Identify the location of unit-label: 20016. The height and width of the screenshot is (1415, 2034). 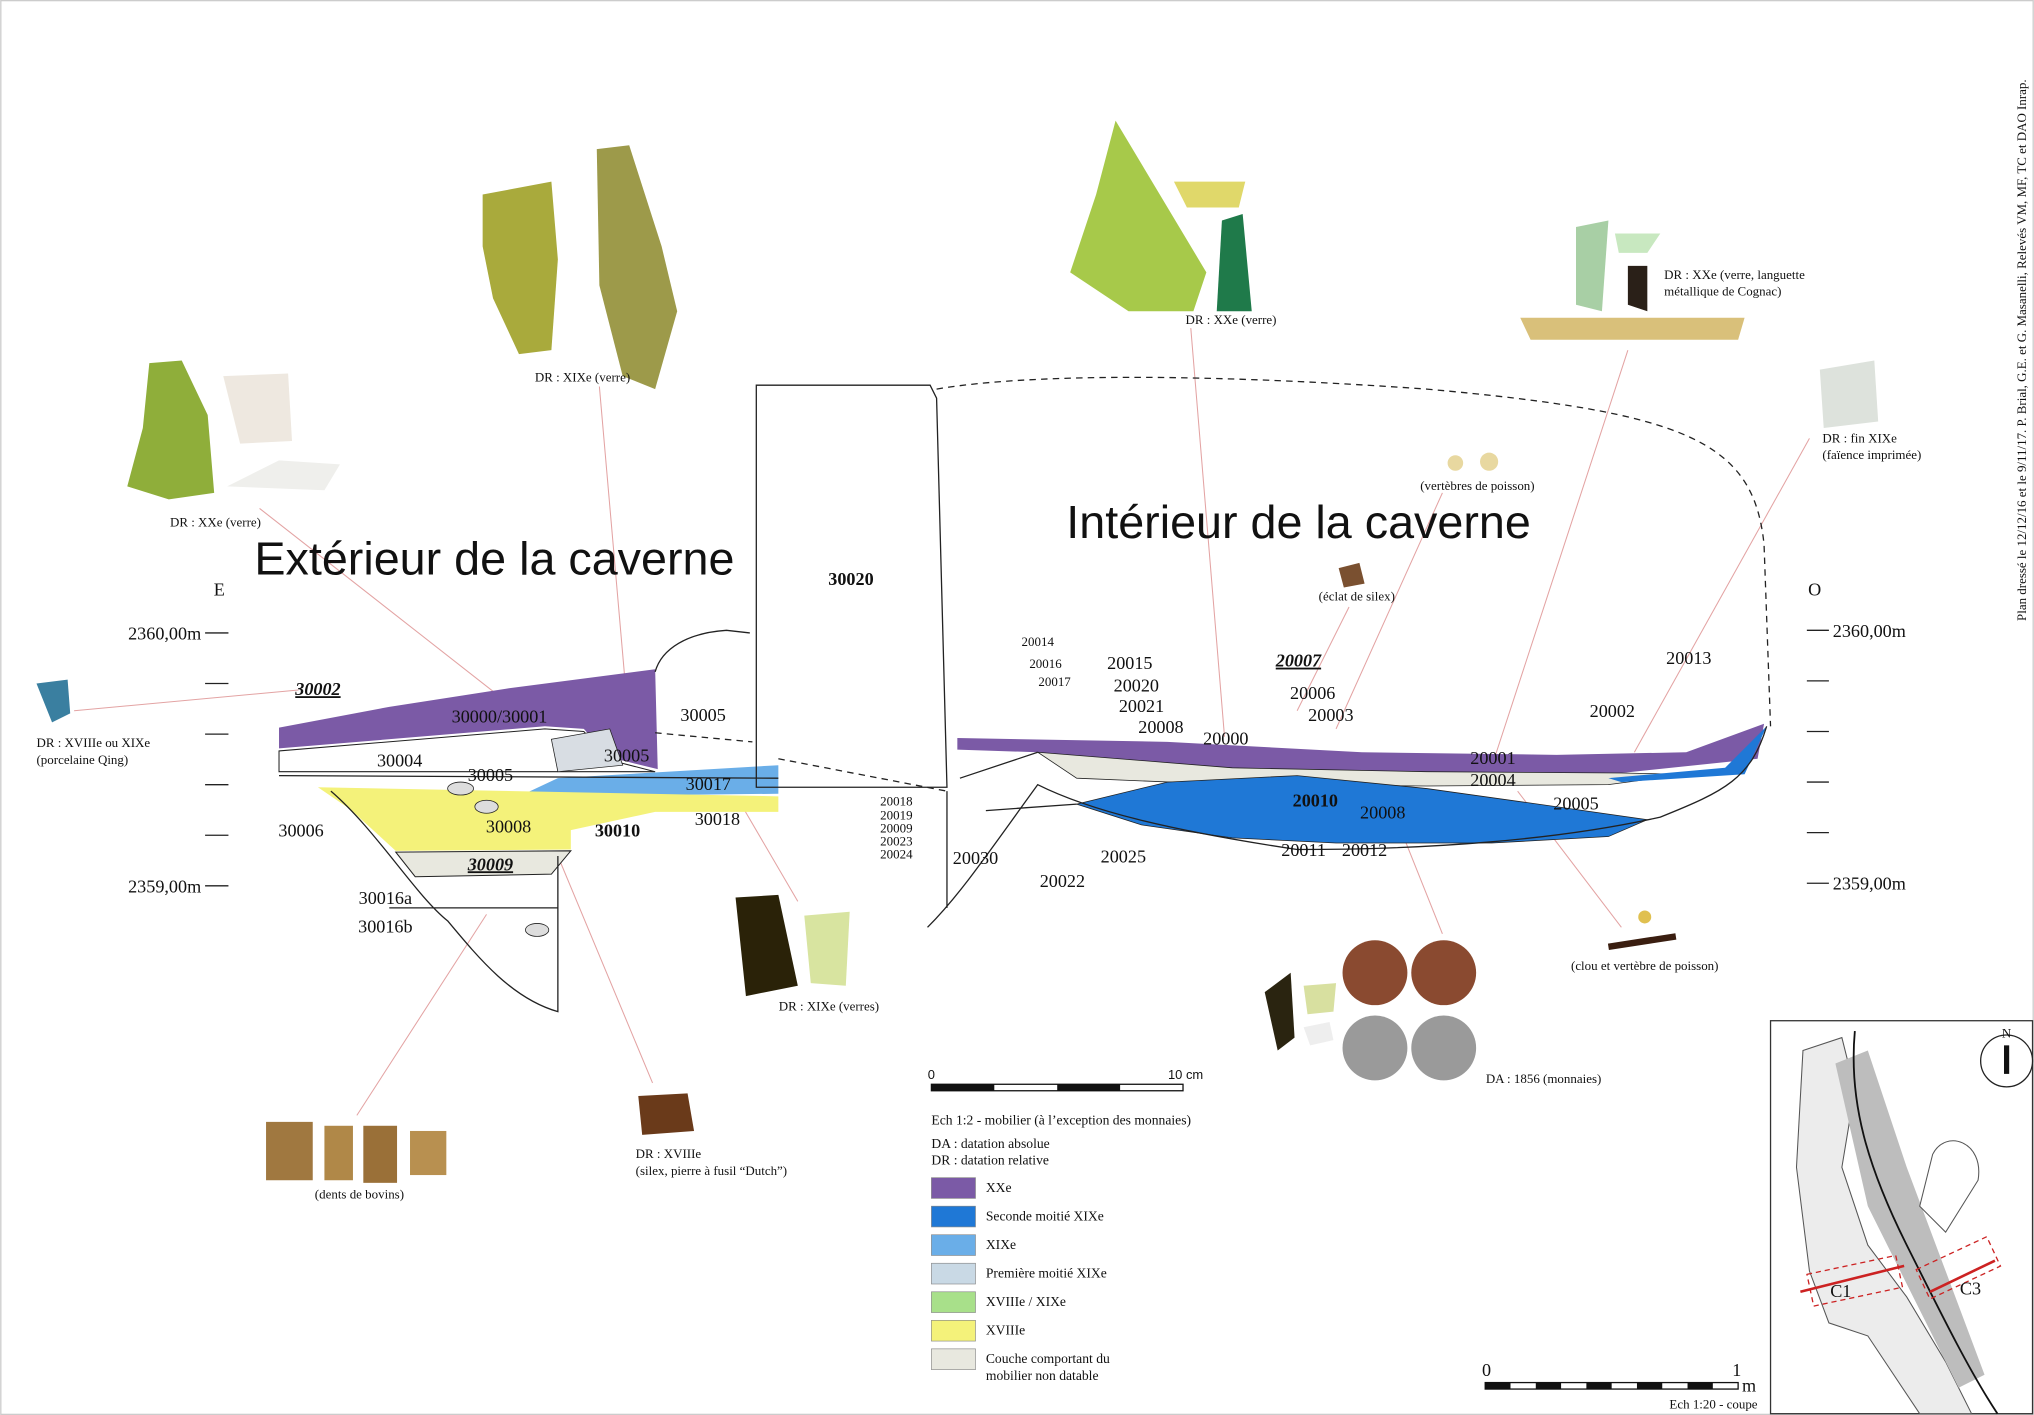
(1045, 663).